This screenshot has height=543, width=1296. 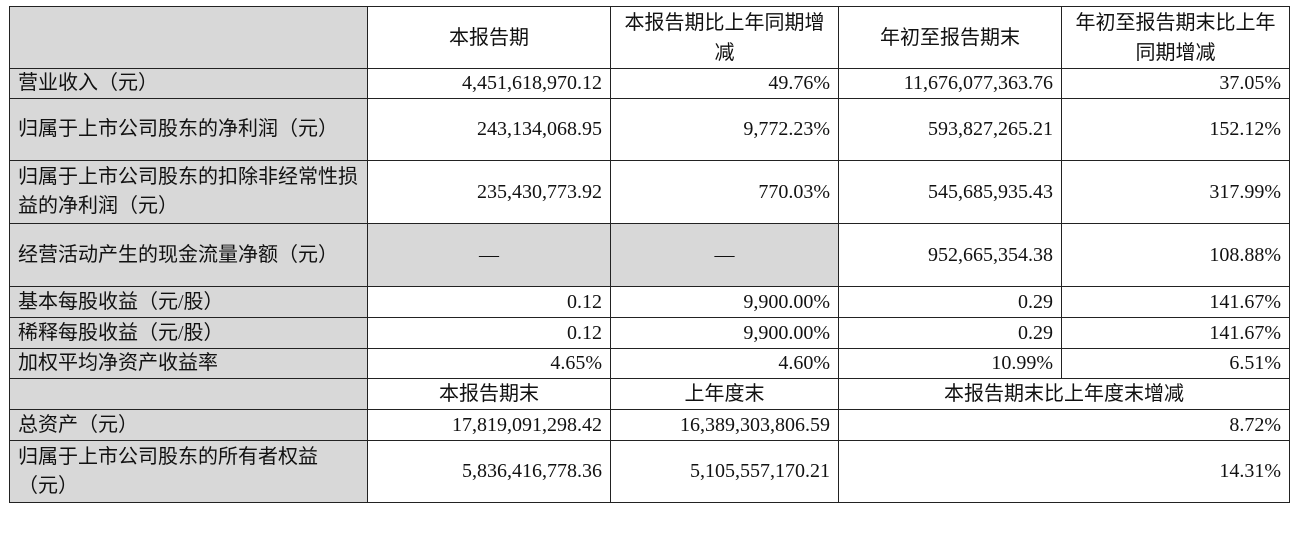 I want to click on cell-prior-year-end: 16,389,303,806.59, so click(x=724, y=425).